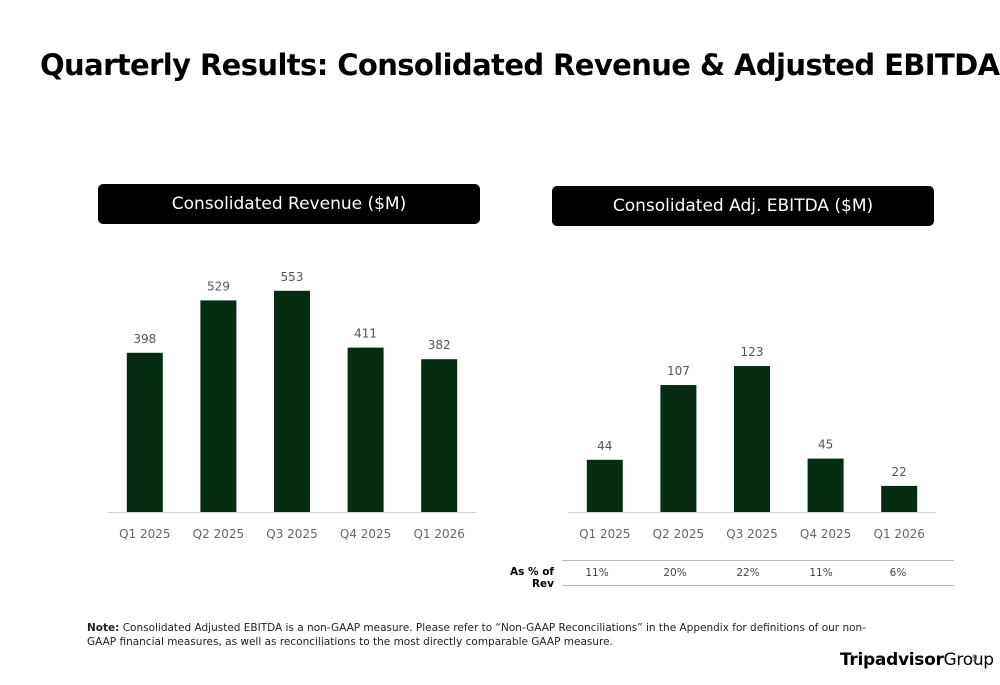  What do you see at coordinates (727, 575) in the screenshot?
I see `pct-of-revenue-row: As % of Rev 11% 20% 22% 11% 6%` at bounding box center [727, 575].